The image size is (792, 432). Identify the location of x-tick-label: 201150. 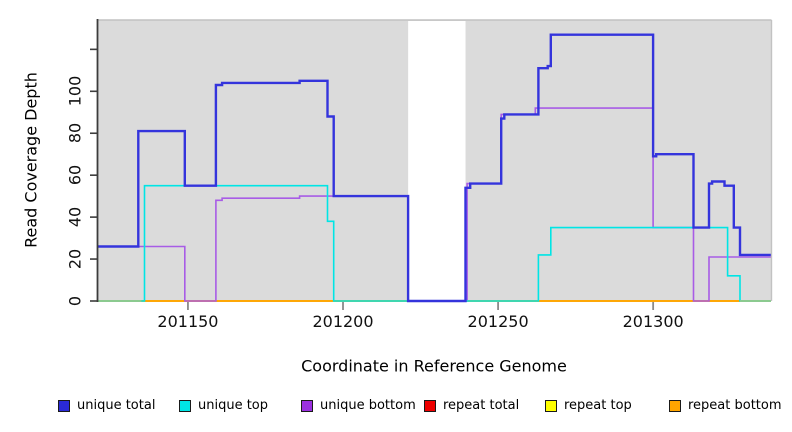
(188, 321).